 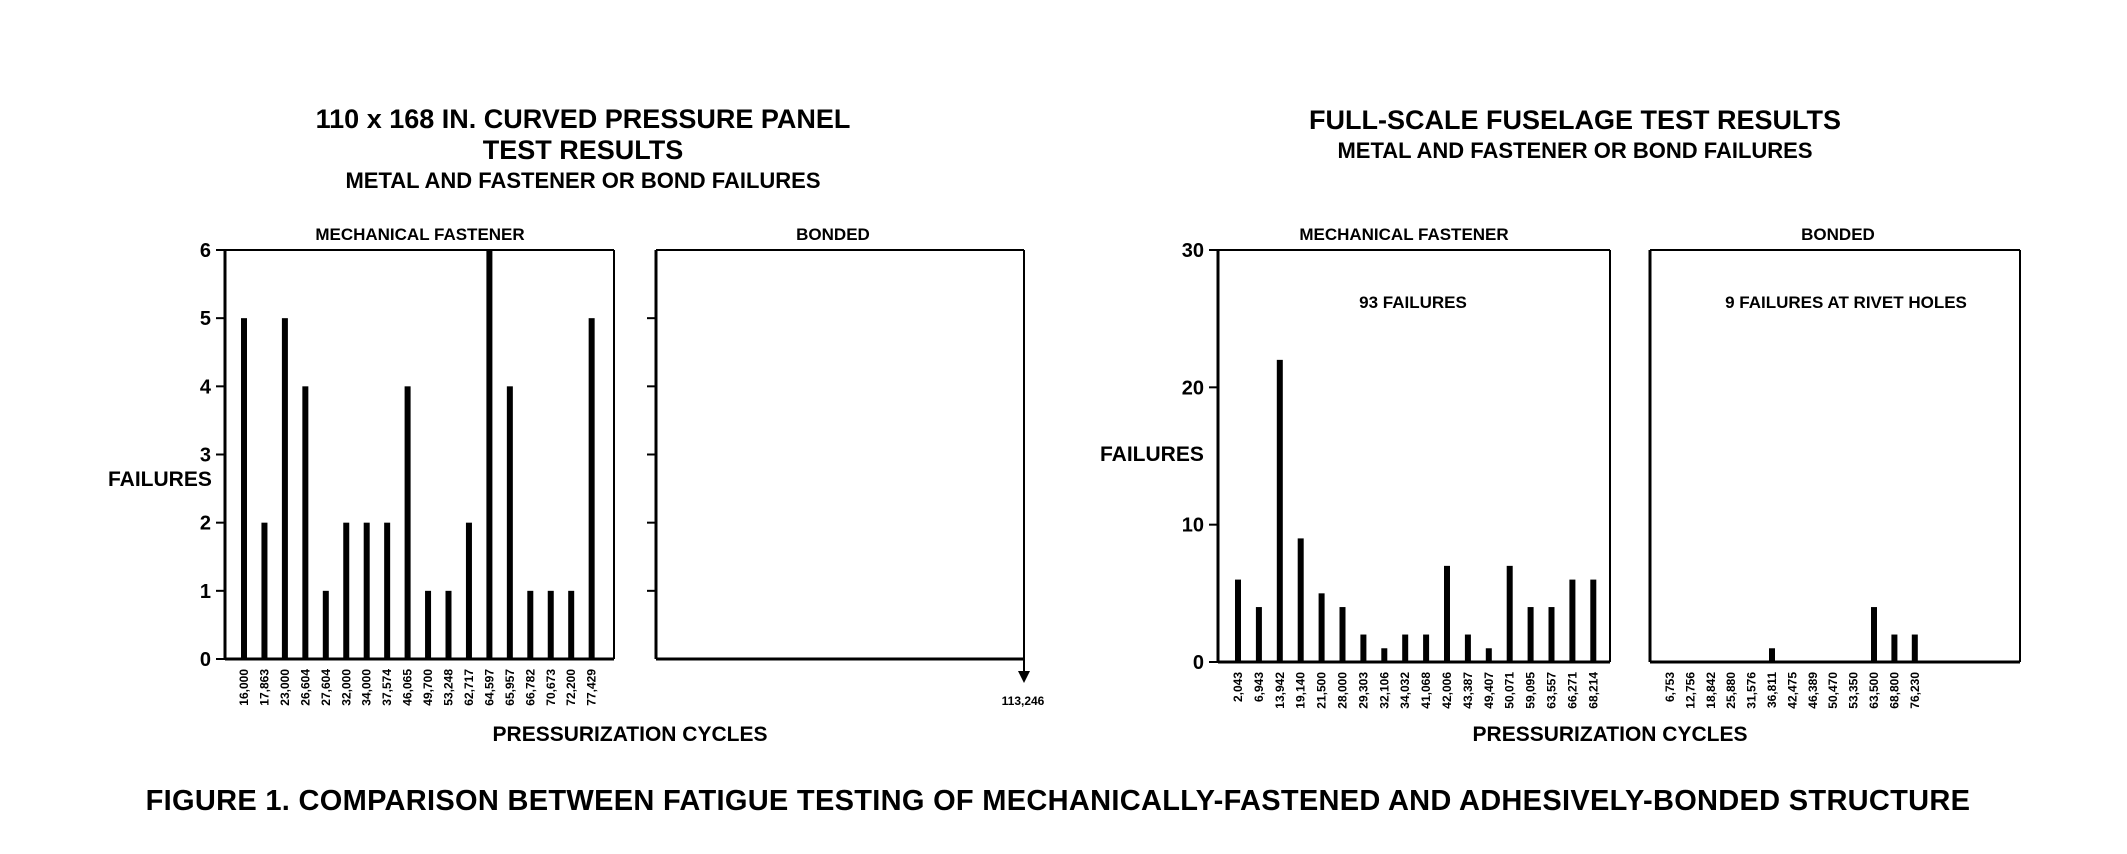 What do you see at coordinates (244, 687) in the screenshot?
I see `x-tick-label: 16,000` at bounding box center [244, 687].